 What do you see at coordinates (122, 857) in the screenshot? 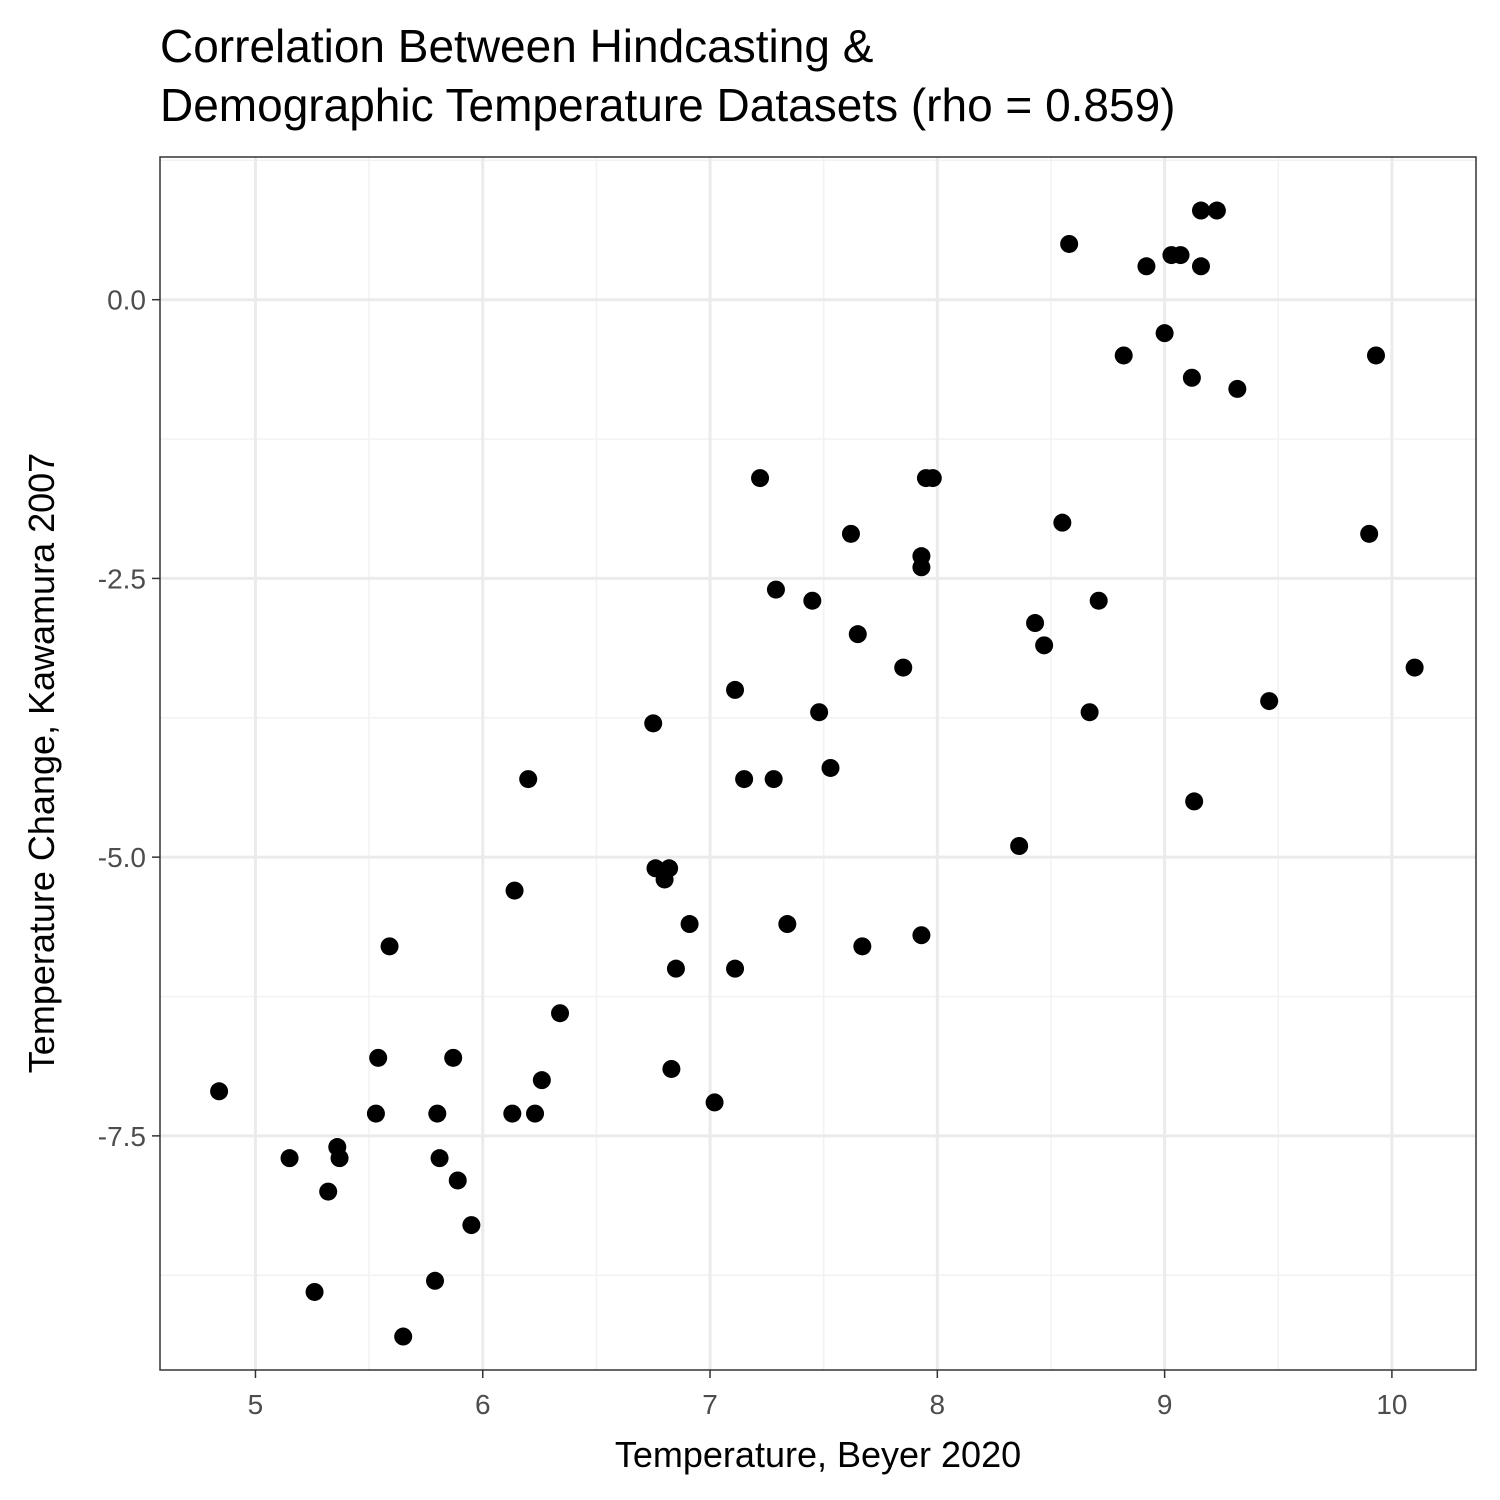
I see `y-tick-label: -5.0` at bounding box center [122, 857].